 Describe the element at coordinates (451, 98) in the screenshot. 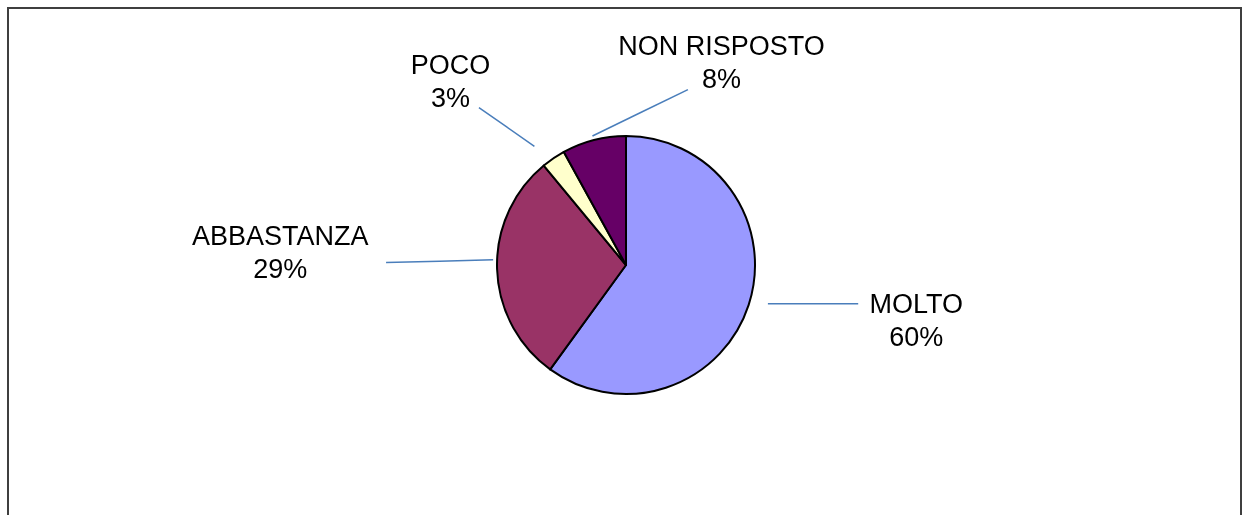

I see `data-label: 3%` at that location.